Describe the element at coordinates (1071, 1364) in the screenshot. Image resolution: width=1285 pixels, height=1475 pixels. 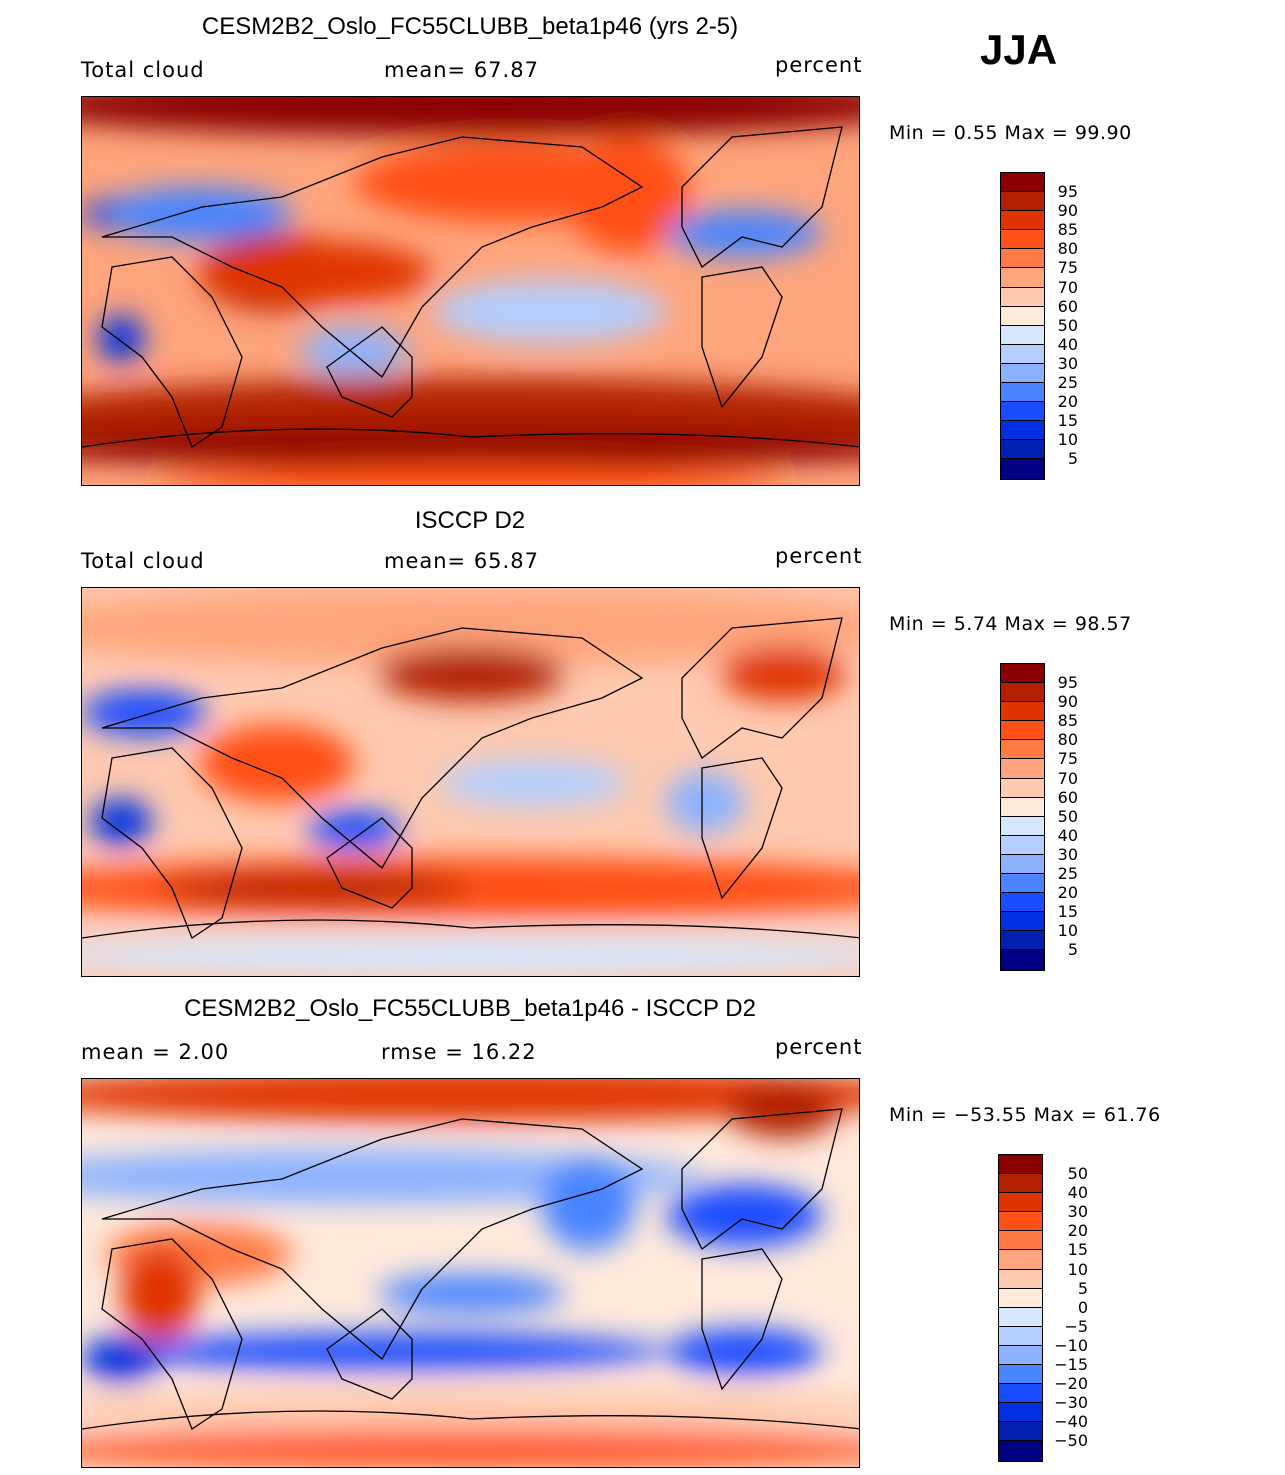
I see `colorbar-tick-label: −15` at that location.